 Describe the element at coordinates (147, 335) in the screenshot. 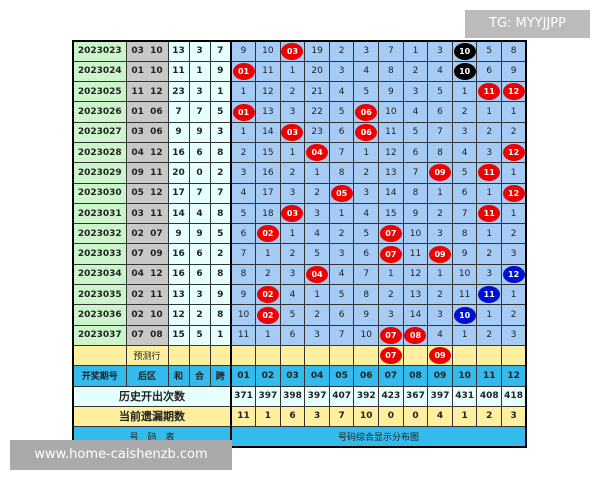

I see `back-zone-cell: 07 08` at that location.